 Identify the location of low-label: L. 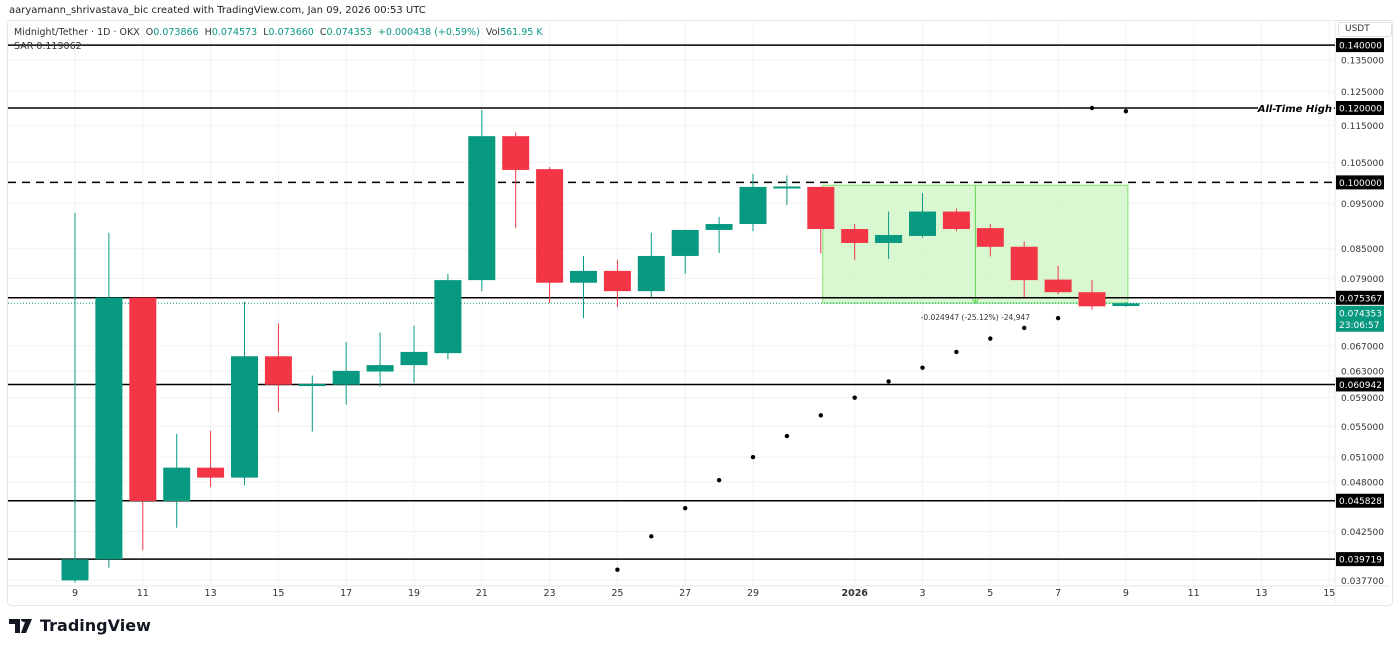
(266, 32).